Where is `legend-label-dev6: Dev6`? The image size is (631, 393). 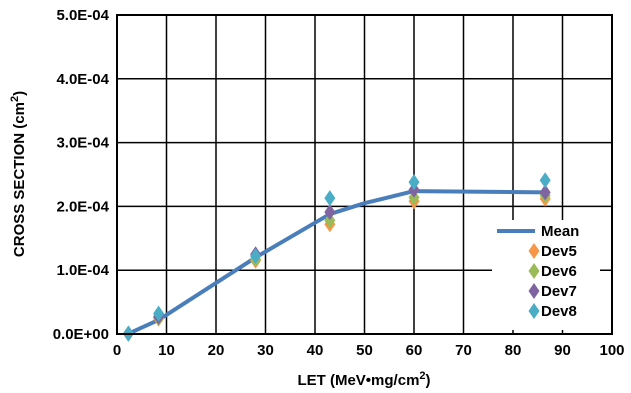 legend-label-dev6: Dev6 is located at coordinates (559, 271).